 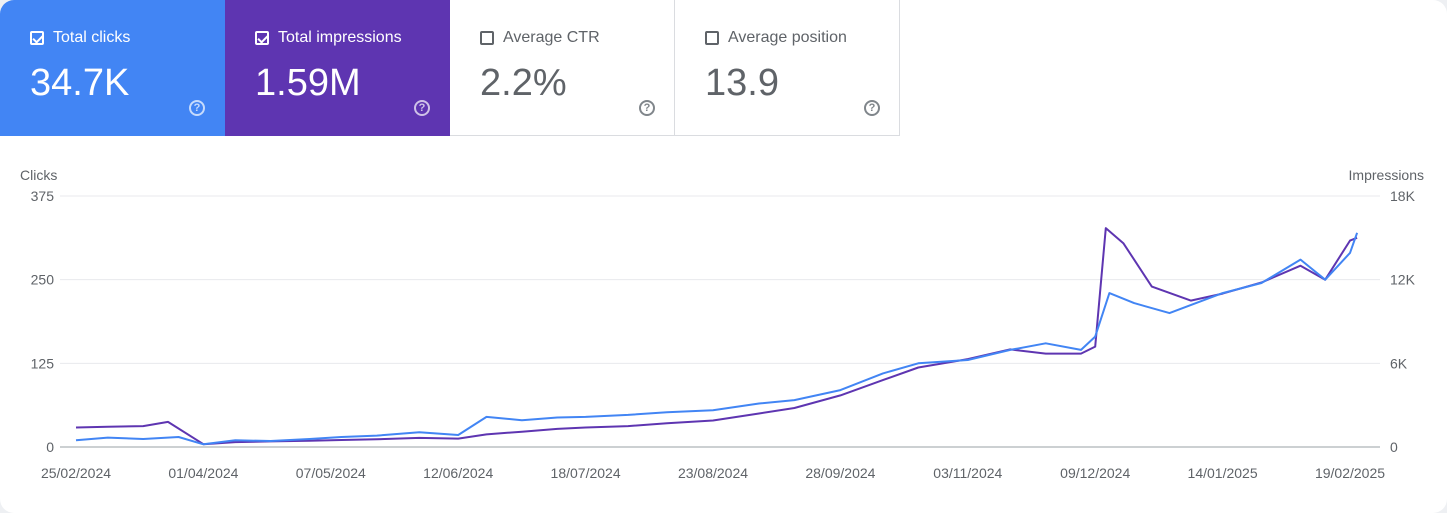 I want to click on metric-card-average-ctr: Average CTR 2.2% ?, so click(x=562, y=68).